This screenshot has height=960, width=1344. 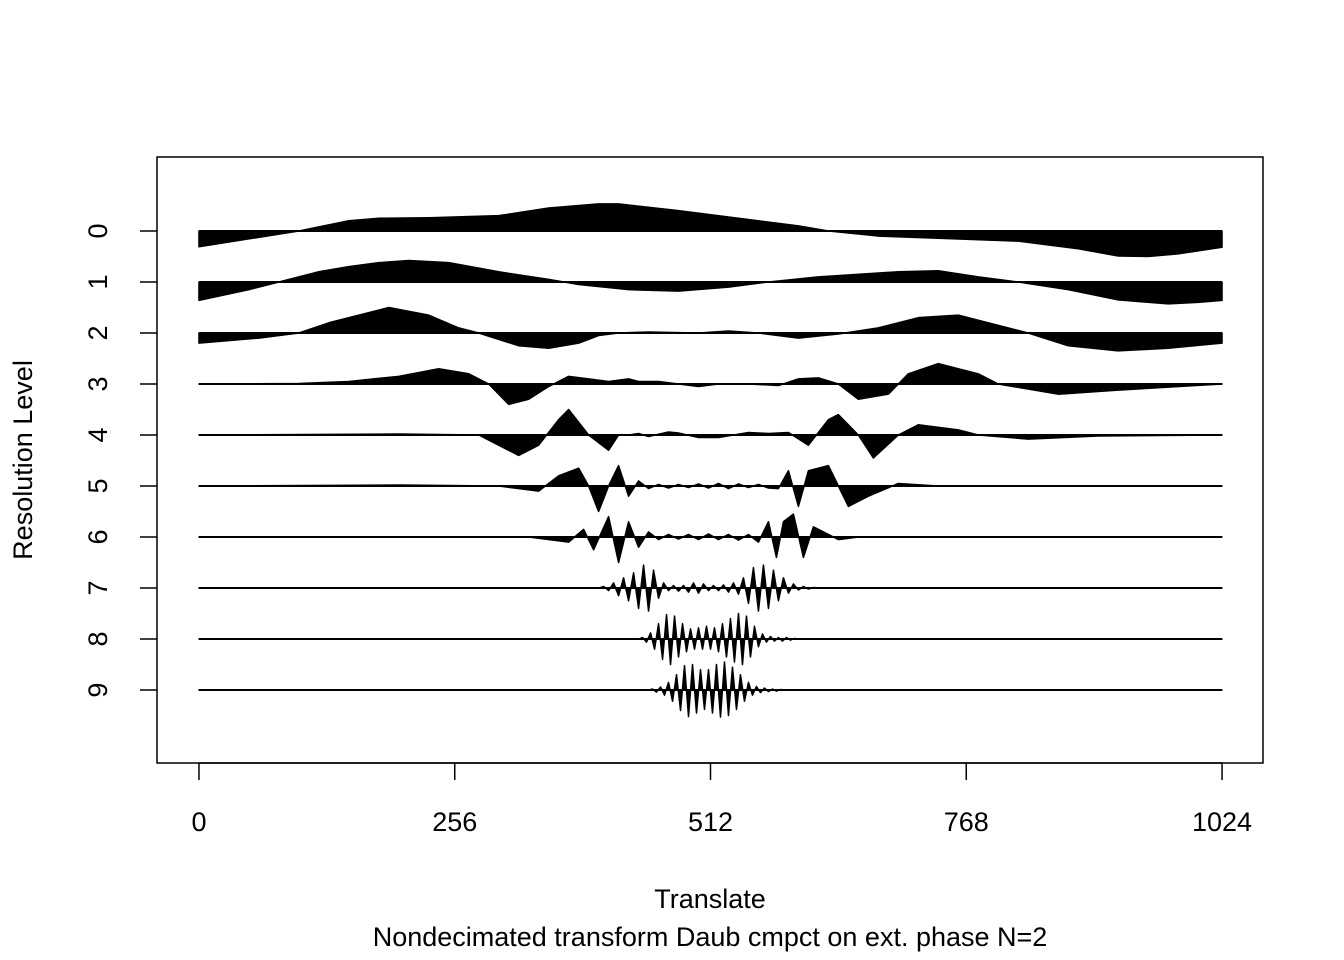 What do you see at coordinates (98, 485) in the screenshot?
I see `y-tick-label: 5` at bounding box center [98, 485].